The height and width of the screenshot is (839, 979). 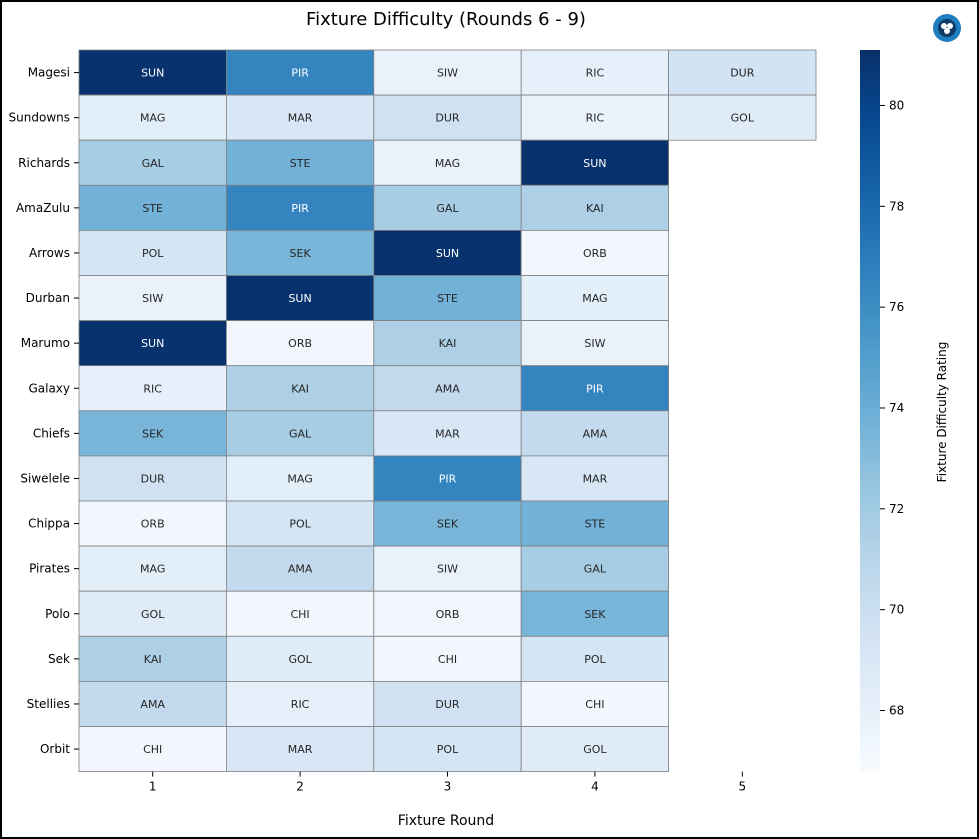 What do you see at coordinates (45, 343) in the screenshot?
I see `row-label-marumo: Marumo` at bounding box center [45, 343].